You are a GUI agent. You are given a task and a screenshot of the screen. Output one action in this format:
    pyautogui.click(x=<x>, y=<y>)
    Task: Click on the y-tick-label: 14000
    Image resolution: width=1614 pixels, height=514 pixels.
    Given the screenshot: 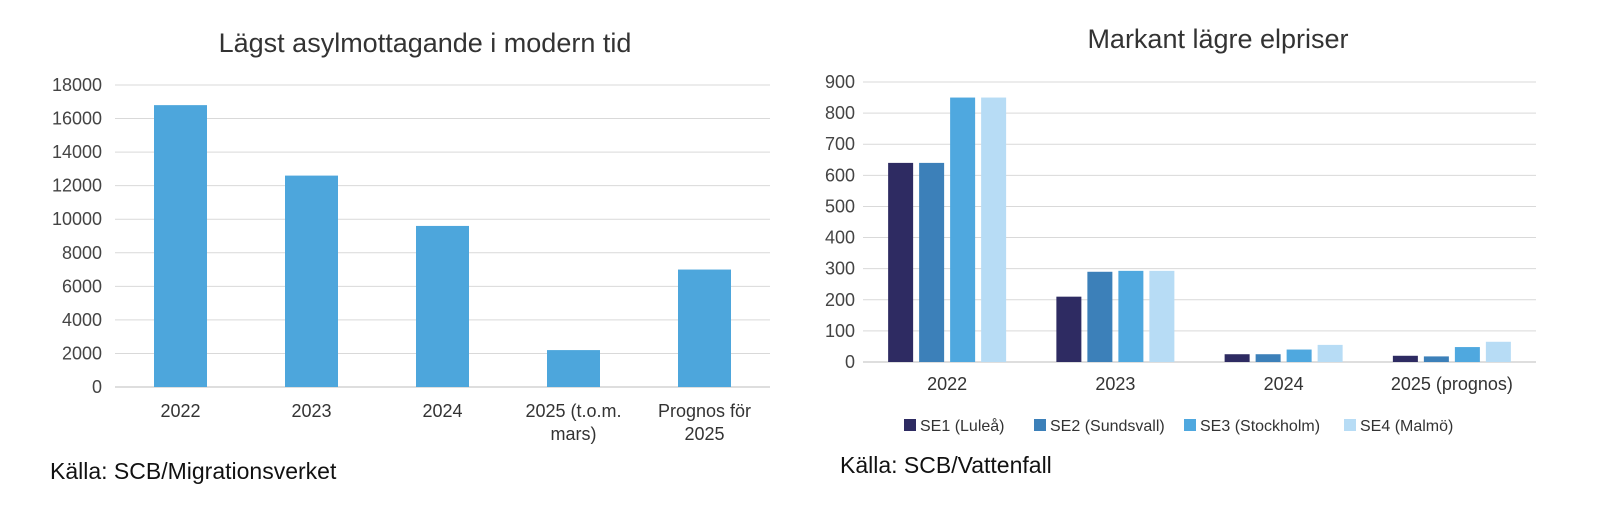 What is the action you would take?
    pyautogui.click(x=77, y=152)
    